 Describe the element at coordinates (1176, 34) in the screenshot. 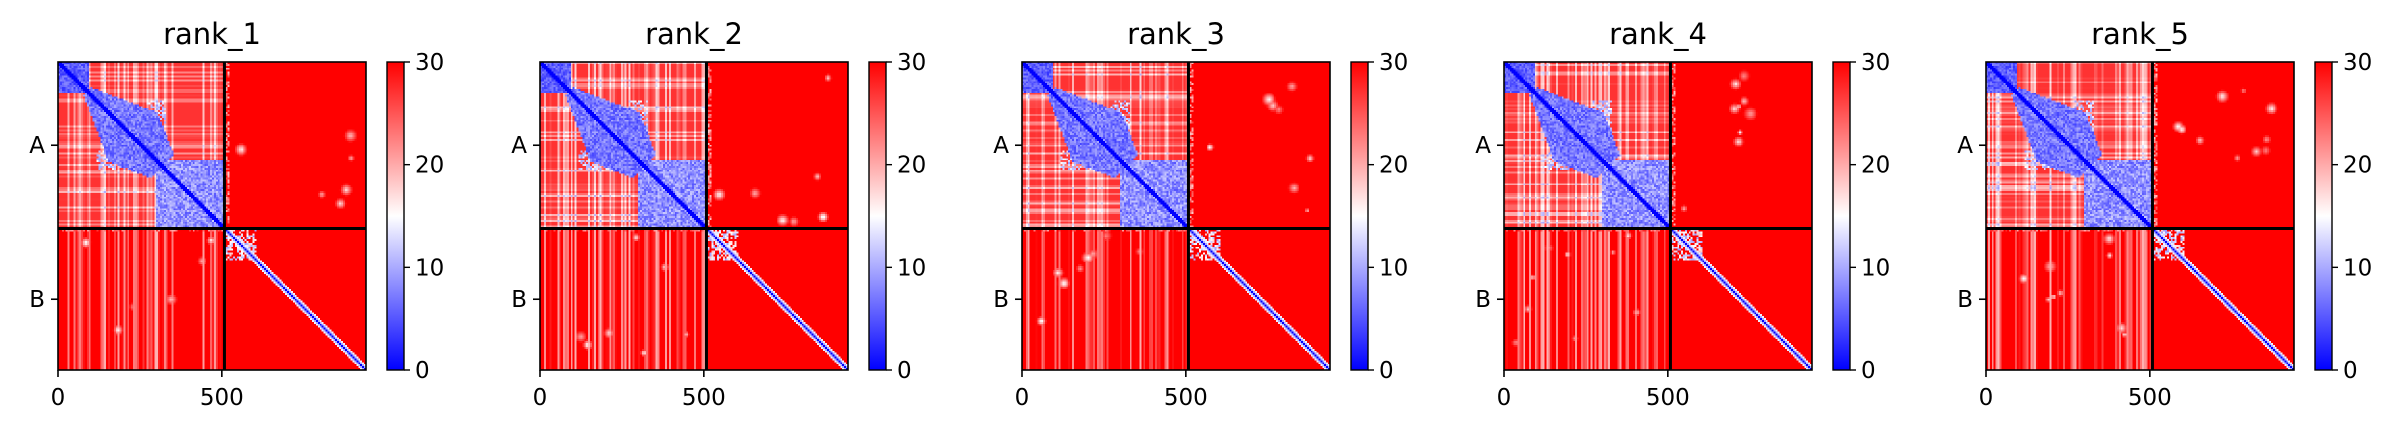

I see `panel-title: rank_3` at that location.